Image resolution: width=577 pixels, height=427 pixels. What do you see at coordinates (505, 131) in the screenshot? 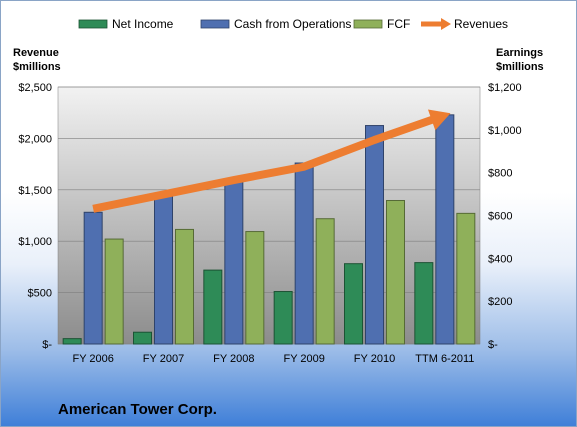
I see `right-tick-label: $1,000` at bounding box center [505, 131].